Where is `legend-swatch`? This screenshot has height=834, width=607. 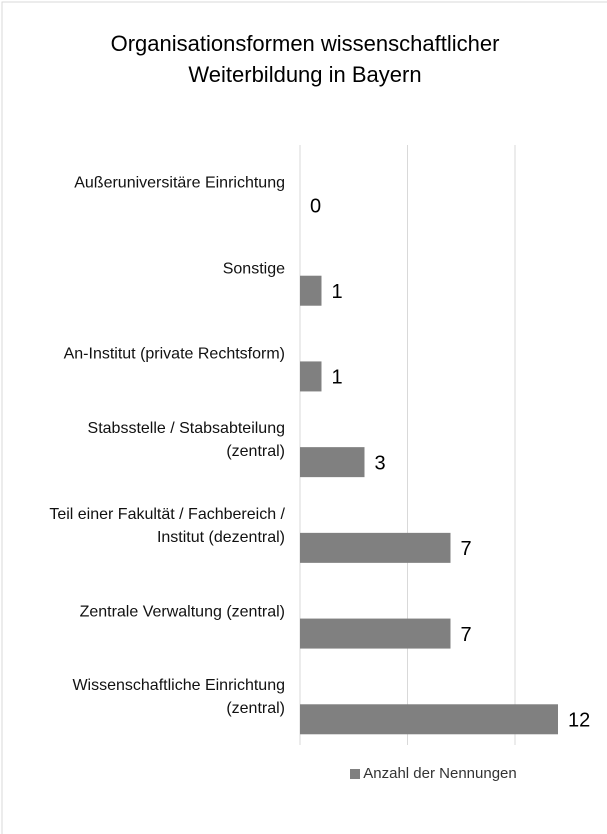 legend-swatch is located at coordinates (355, 774).